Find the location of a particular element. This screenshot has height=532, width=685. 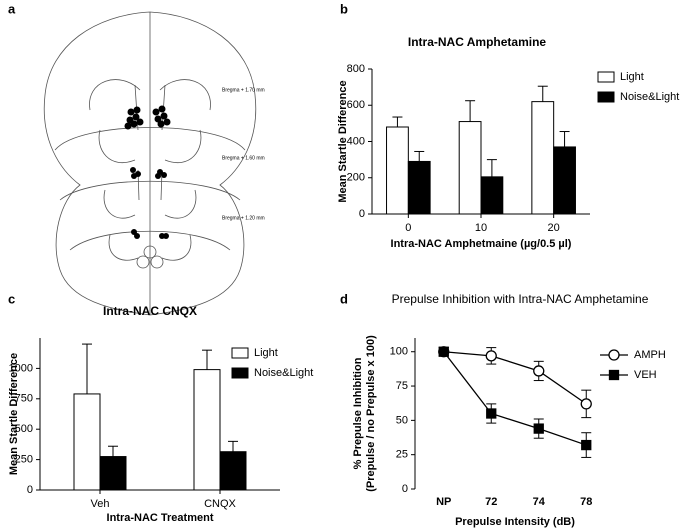

y-tick-label: 1000 is located at coordinates (21, 368).